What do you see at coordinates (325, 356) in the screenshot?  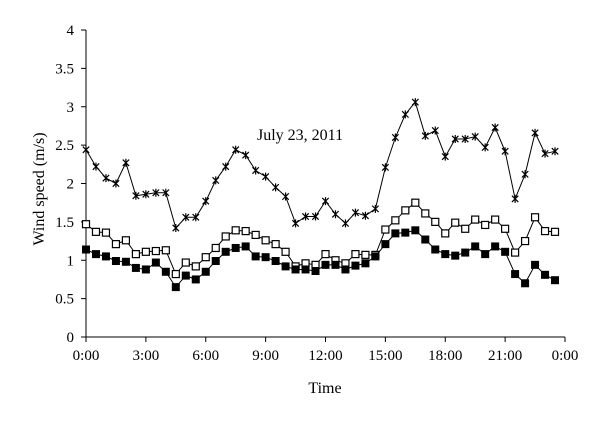 I see `x-tick-label: 12:00` at bounding box center [325, 356].